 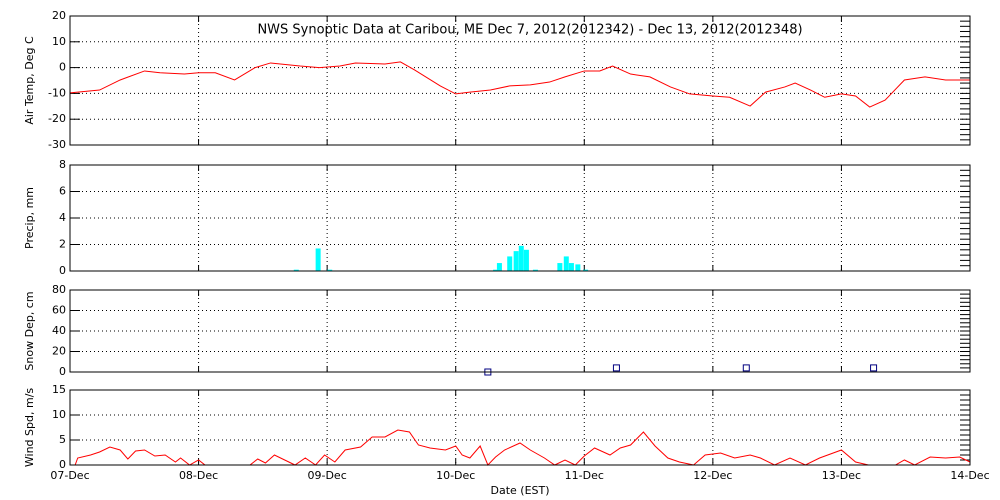 What do you see at coordinates (712, 475) in the screenshot?
I see `x-tick-label: 12-Dec` at bounding box center [712, 475].